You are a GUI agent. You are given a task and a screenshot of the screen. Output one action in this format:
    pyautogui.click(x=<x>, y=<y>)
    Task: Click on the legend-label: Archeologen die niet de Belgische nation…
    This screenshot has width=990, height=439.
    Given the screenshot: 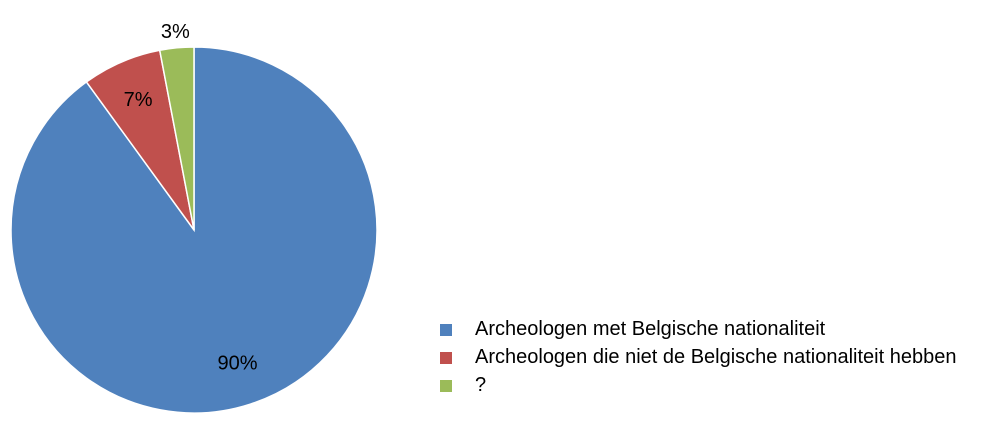 What is the action you would take?
    pyautogui.click(x=716, y=357)
    